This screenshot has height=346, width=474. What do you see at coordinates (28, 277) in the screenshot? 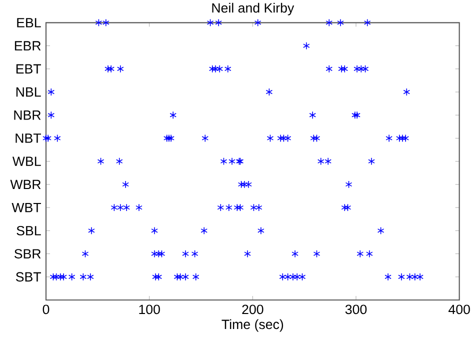
I see `y-tick-label: SBT` at bounding box center [28, 277].